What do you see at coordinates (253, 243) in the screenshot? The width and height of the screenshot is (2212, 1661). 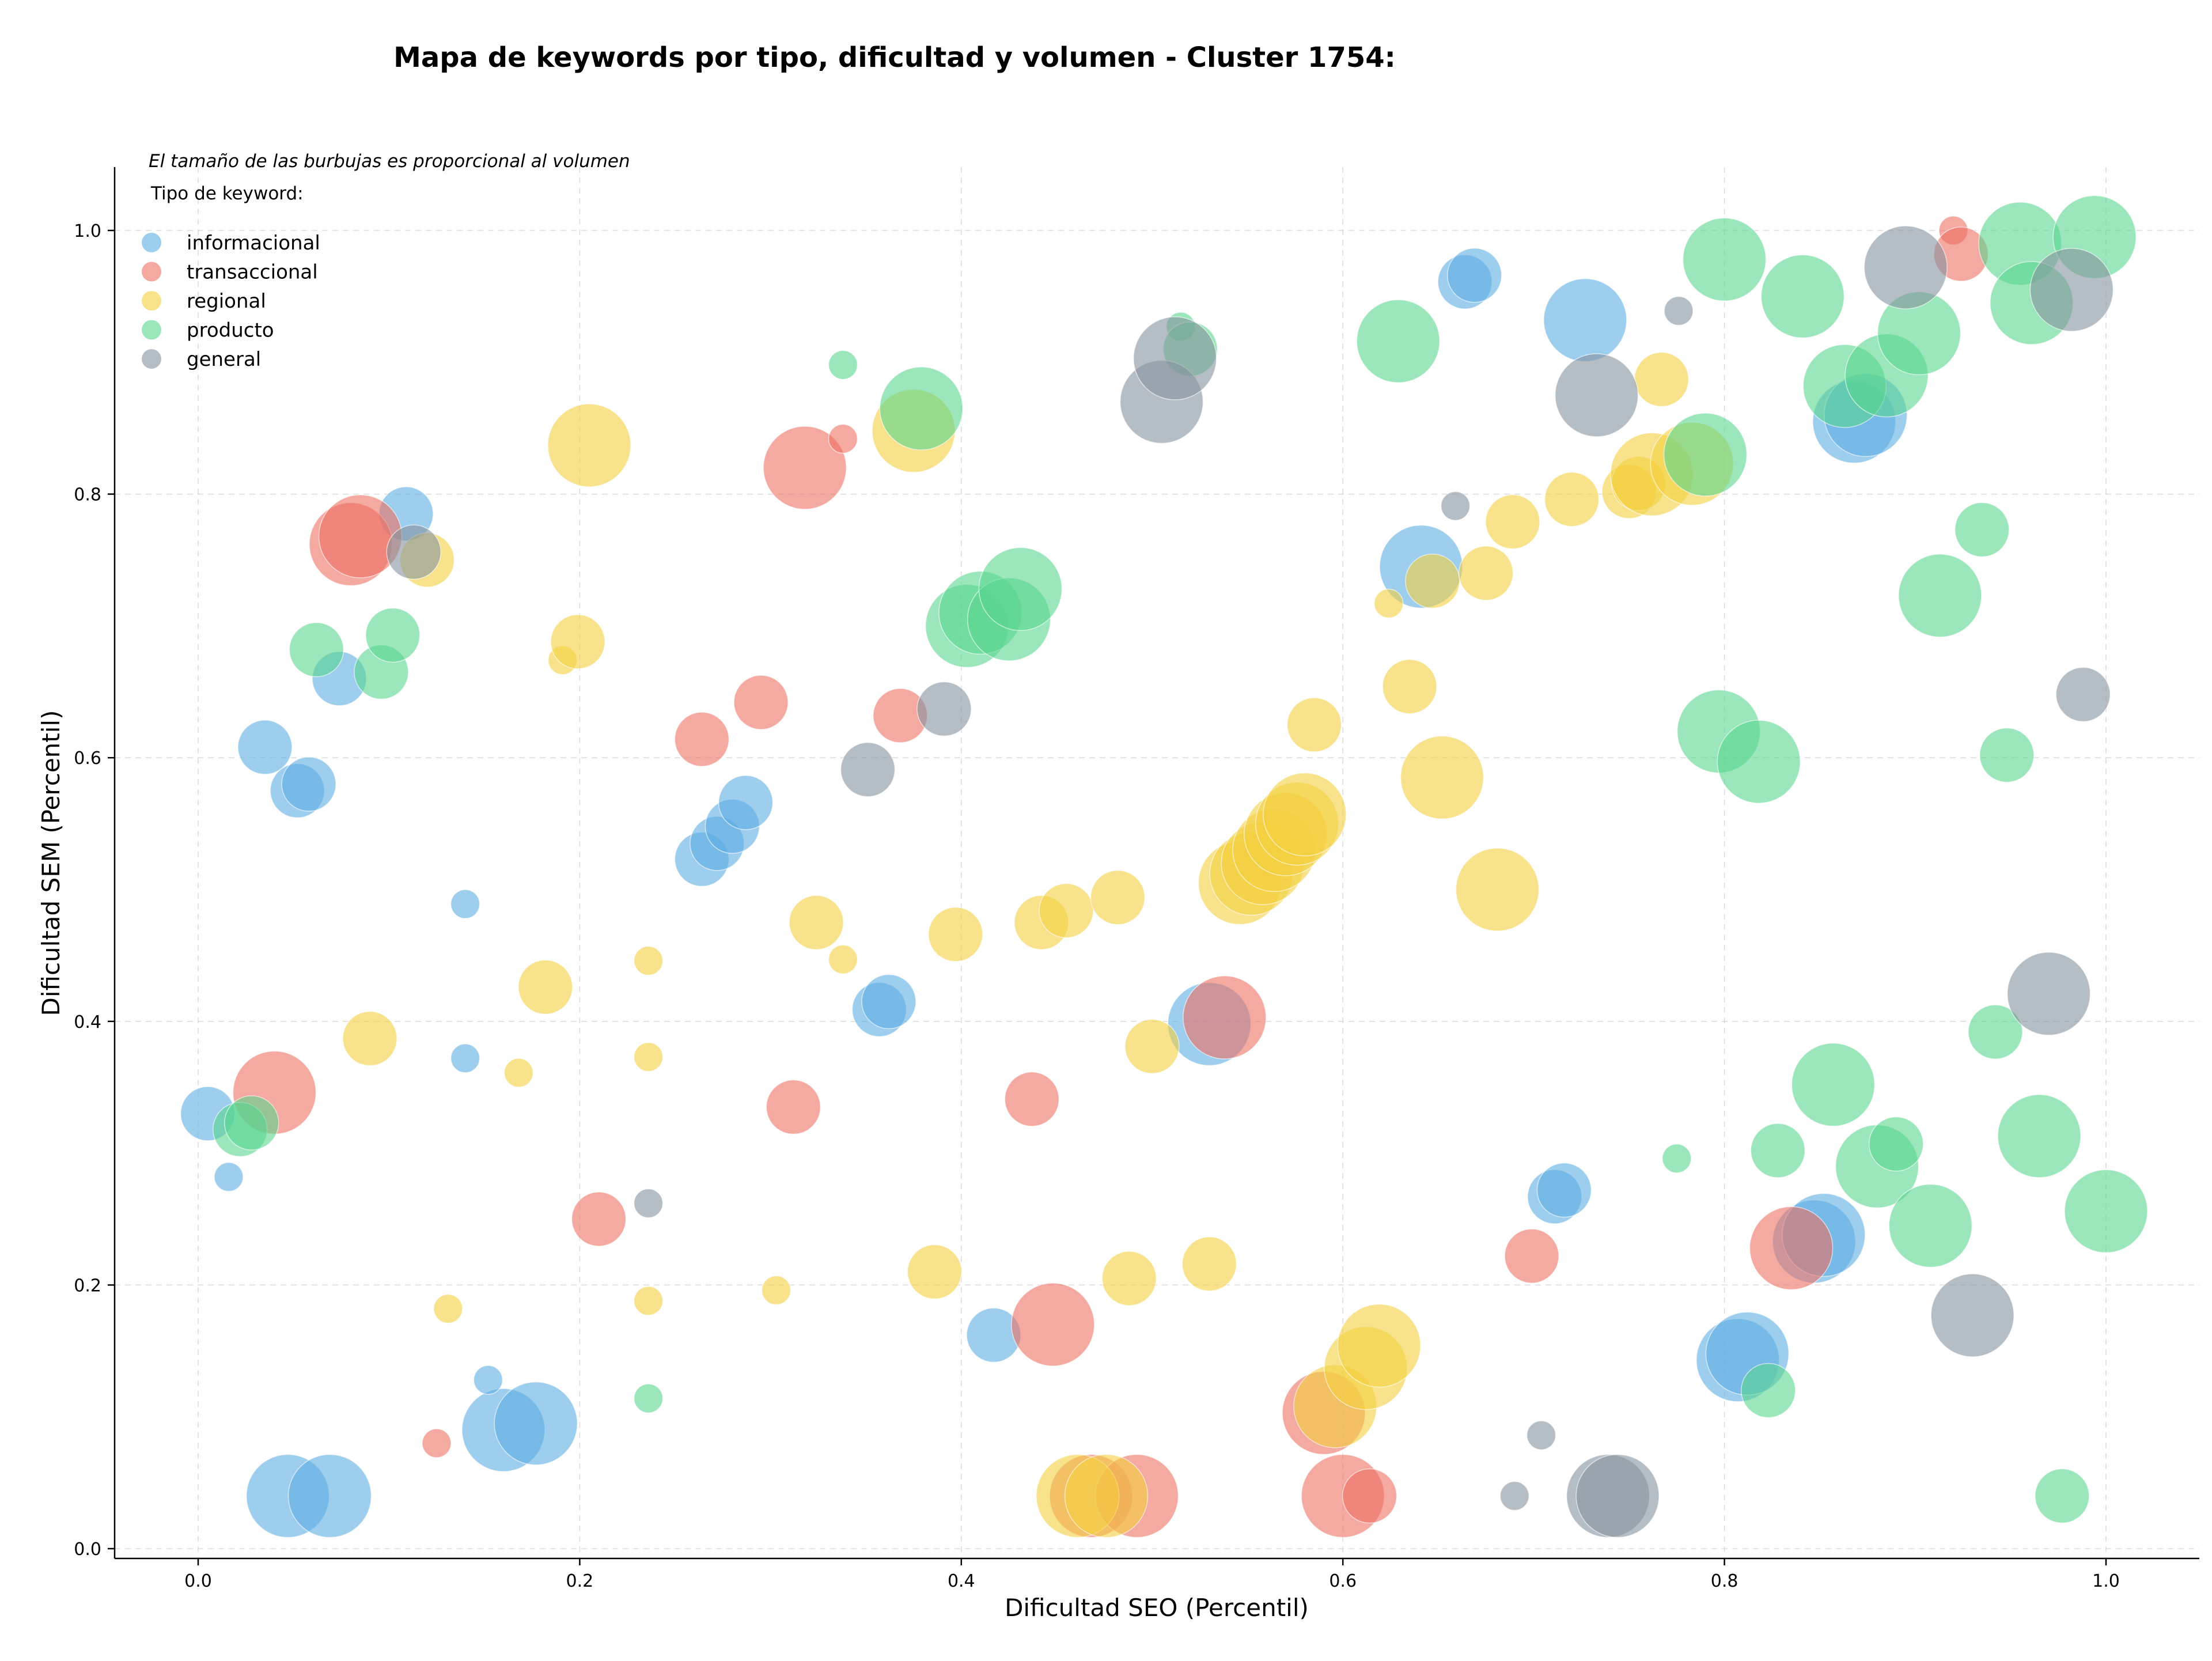 I see `legend-label-informacional: informacional` at bounding box center [253, 243].